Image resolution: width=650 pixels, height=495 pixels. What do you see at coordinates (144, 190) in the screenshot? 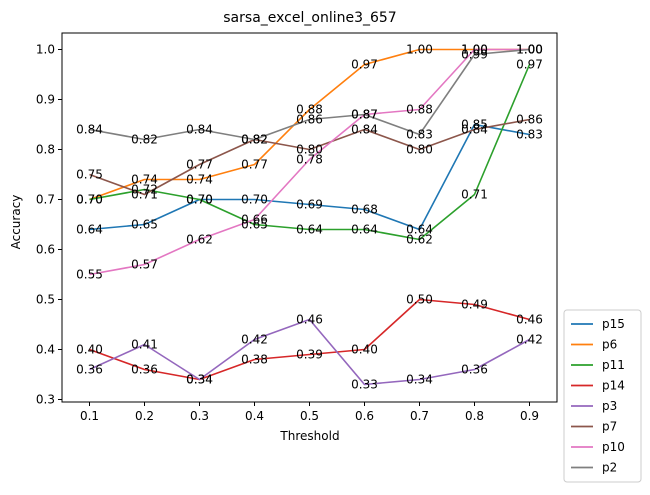
I see `data-label: 0.72` at bounding box center [144, 190].